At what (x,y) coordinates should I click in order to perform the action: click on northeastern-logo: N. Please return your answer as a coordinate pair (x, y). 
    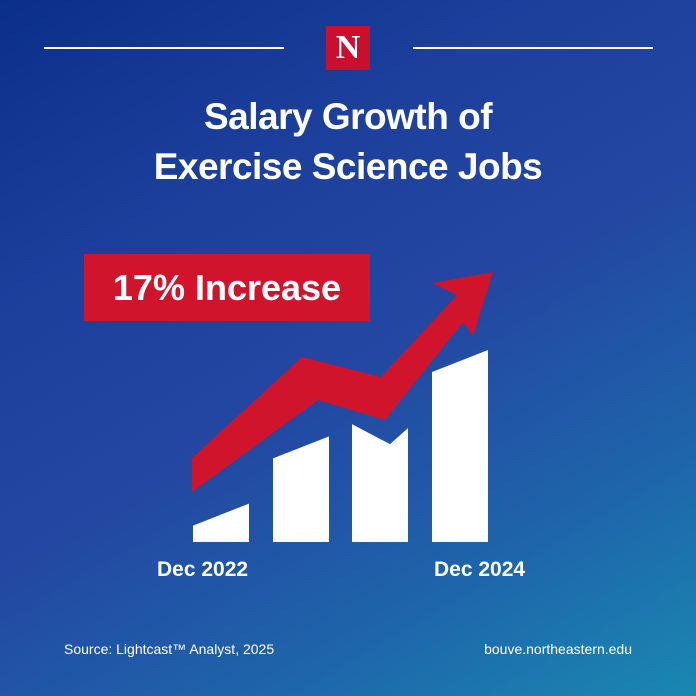
    Looking at the image, I should click on (348, 48).